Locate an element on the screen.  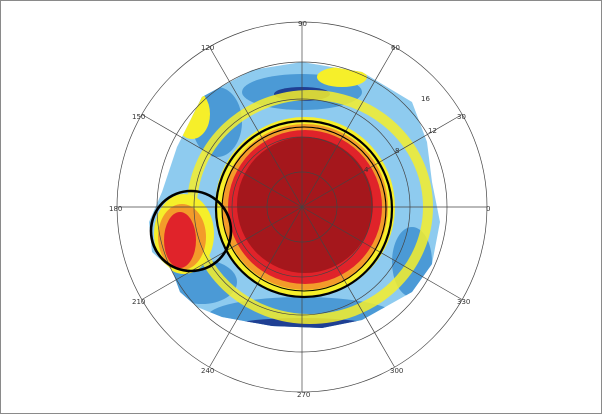
angle-label-60: 60 is located at coordinates (395, 48).